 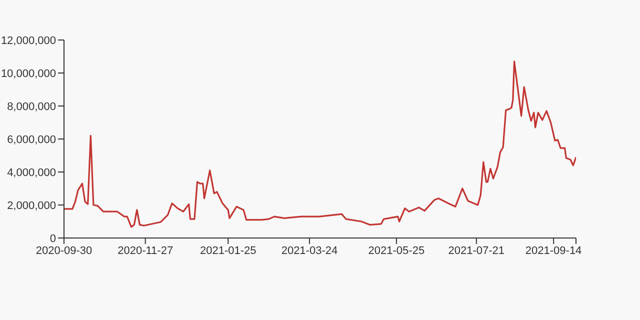 What do you see at coordinates (476, 250) in the screenshot?
I see `x-tick-label: 2021-07-21` at bounding box center [476, 250].